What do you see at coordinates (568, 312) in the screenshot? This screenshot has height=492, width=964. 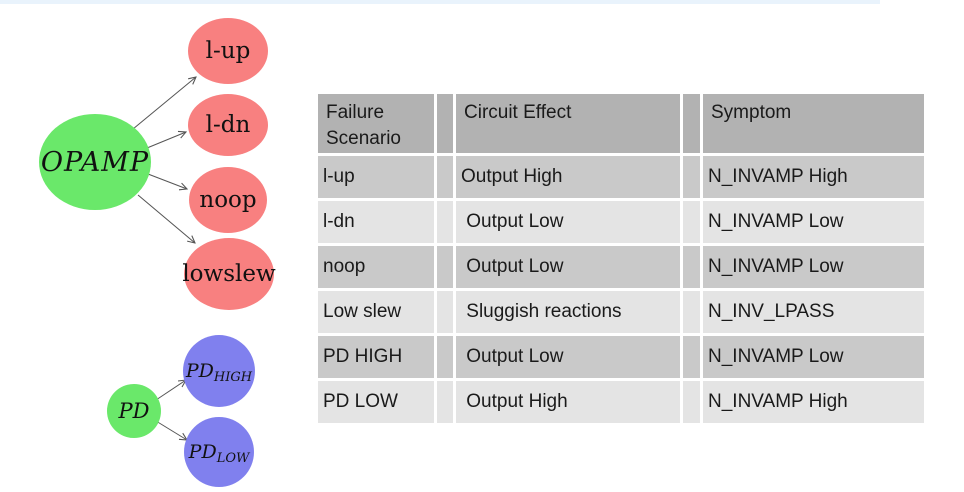 I see `cell-effect: Sluggish reactions` at bounding box center [568, 312].